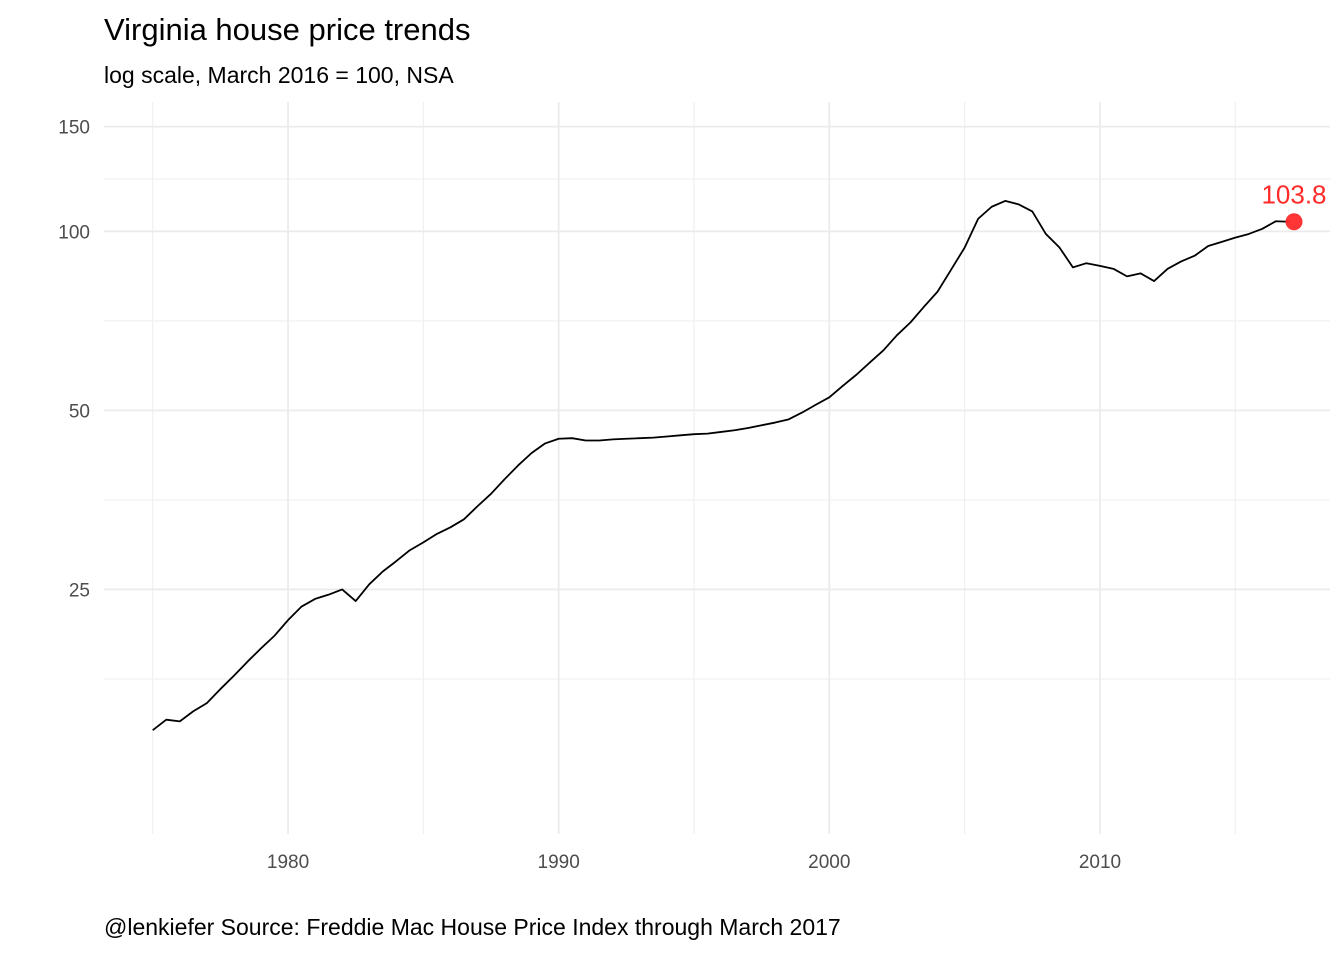 The width and height of the screenshot is (1344, 960). Describe the element at coordinates (288, 862) in the screenshot. I see `x-tick-label: 1980` at that location.